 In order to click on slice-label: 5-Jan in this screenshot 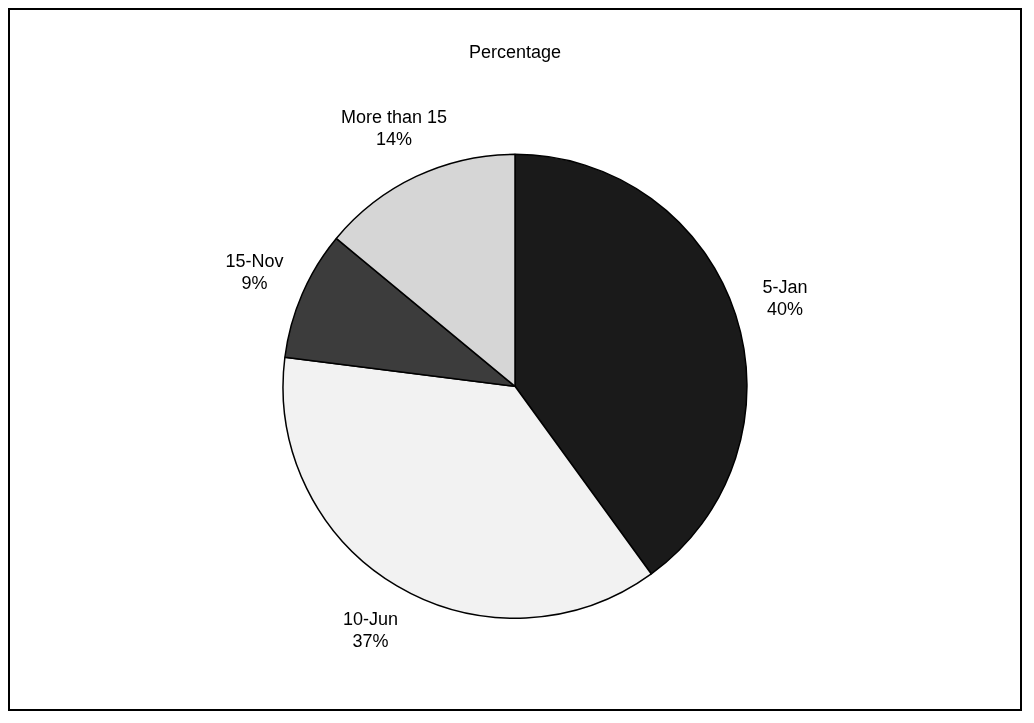, I will do `click(785, 286)`.